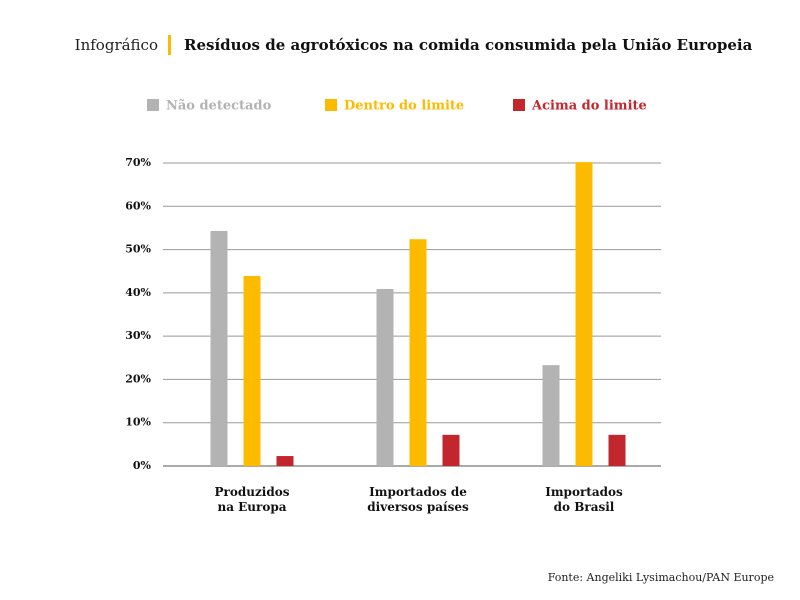  Describe the element at coordinates (169, 45) in the screenshot. I see `separator` at that location.